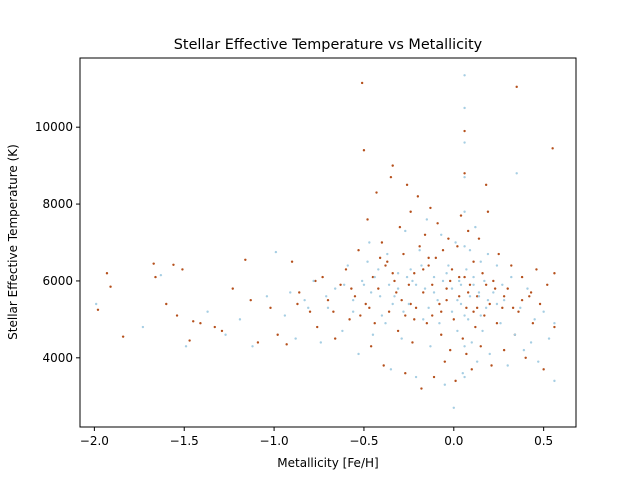 This screenshot has height=480, width=640. Describe the element at coordinates (94, 441) in the screenshot. I see `x-tick-label: −2.0` at that location.